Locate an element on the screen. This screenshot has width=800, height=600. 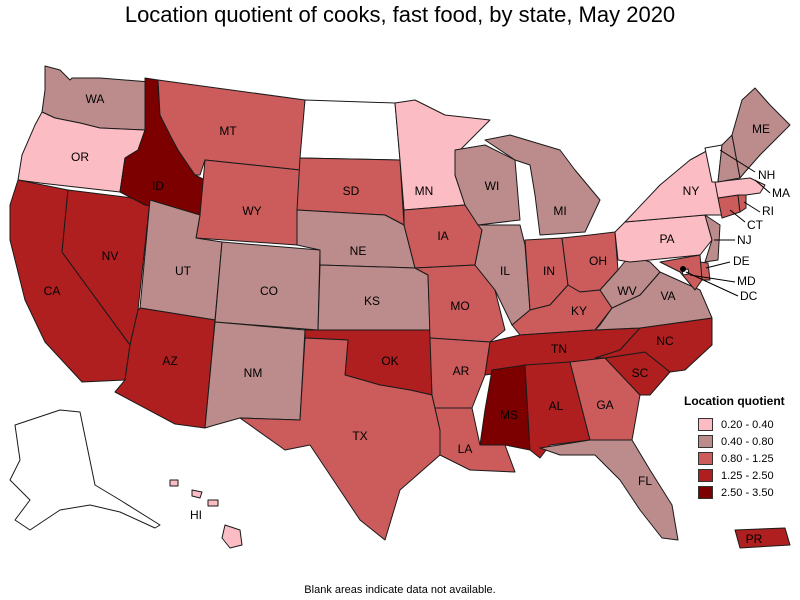
legend-row: 0.20 - 0.40 is located at coordinates (740, 424).